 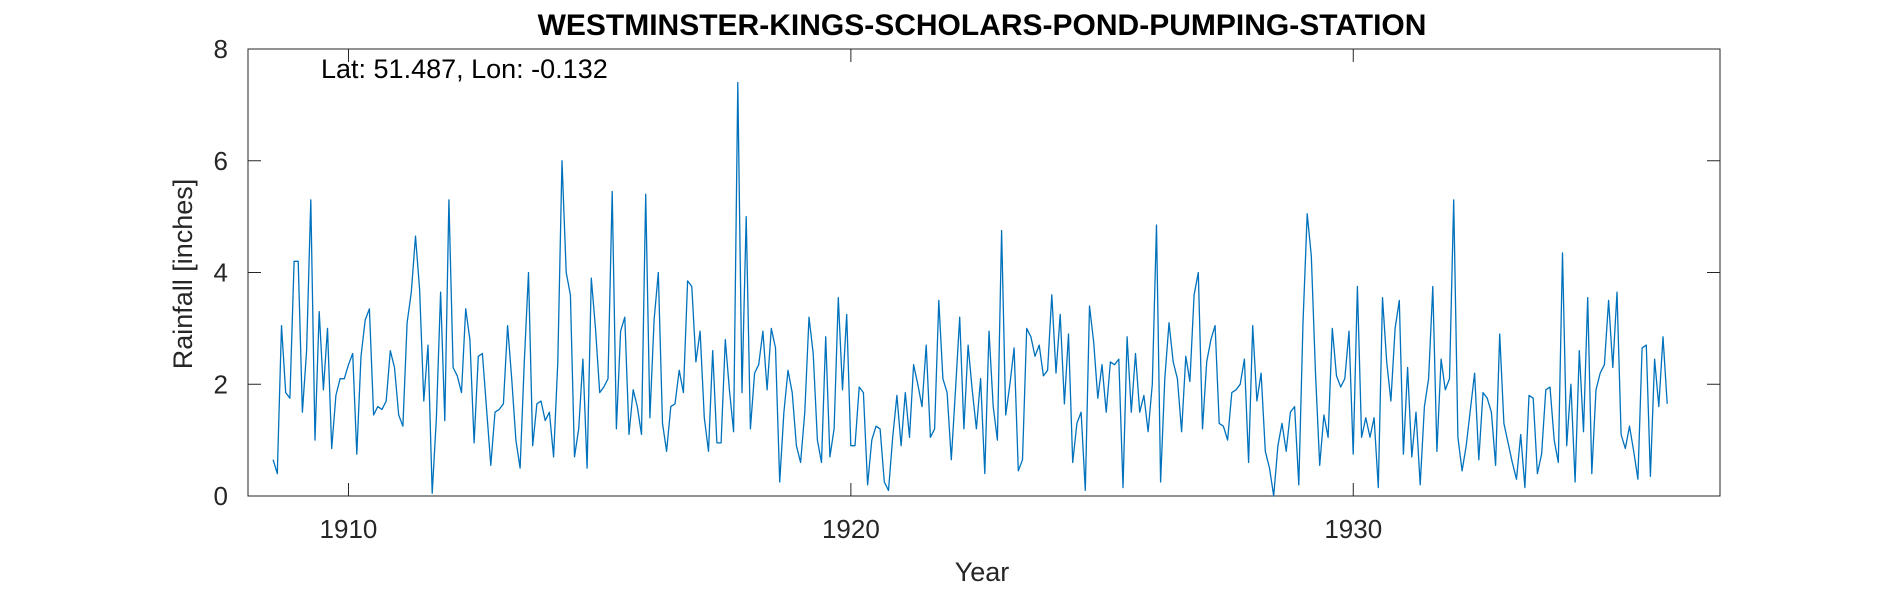 What do you see at coordinates (221, 496) in the screenshot?
I see `y-tick-label: 0` at bounding box center [221, 496].